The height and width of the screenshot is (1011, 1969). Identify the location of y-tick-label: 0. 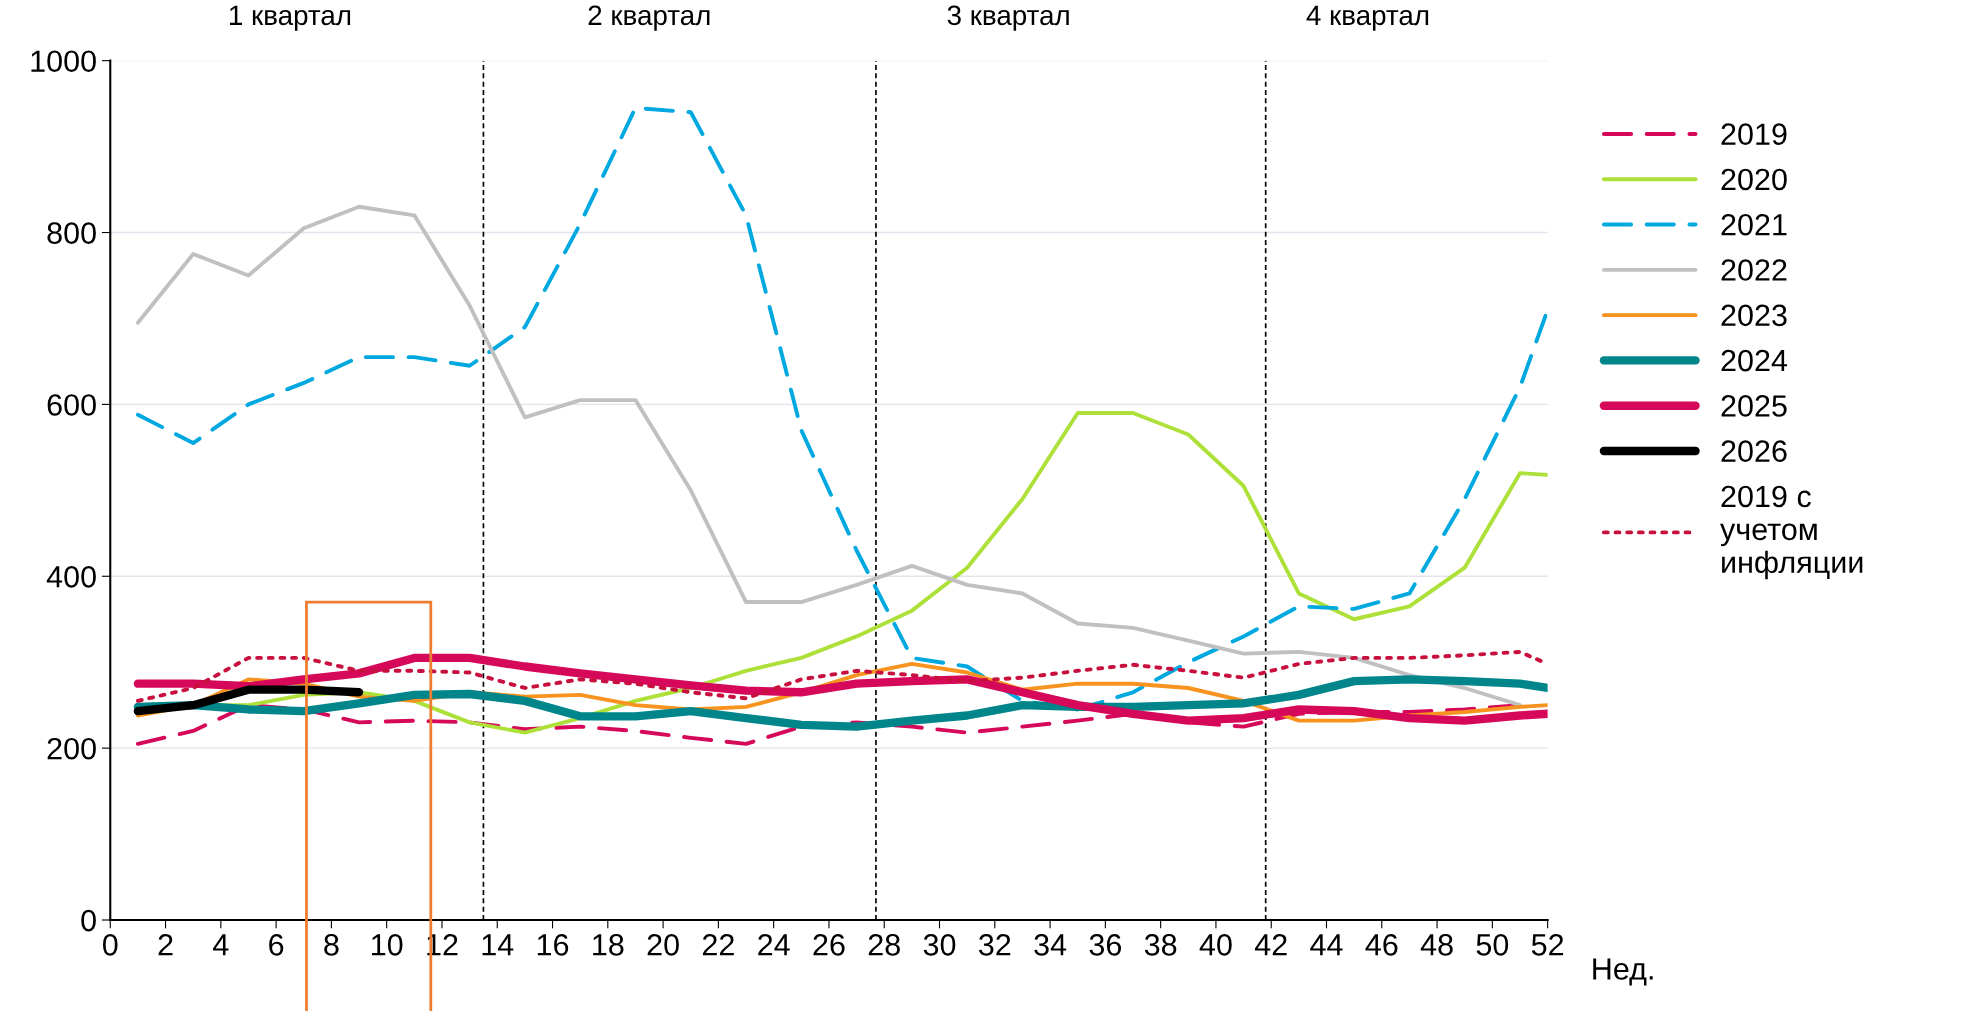
(88, 920).